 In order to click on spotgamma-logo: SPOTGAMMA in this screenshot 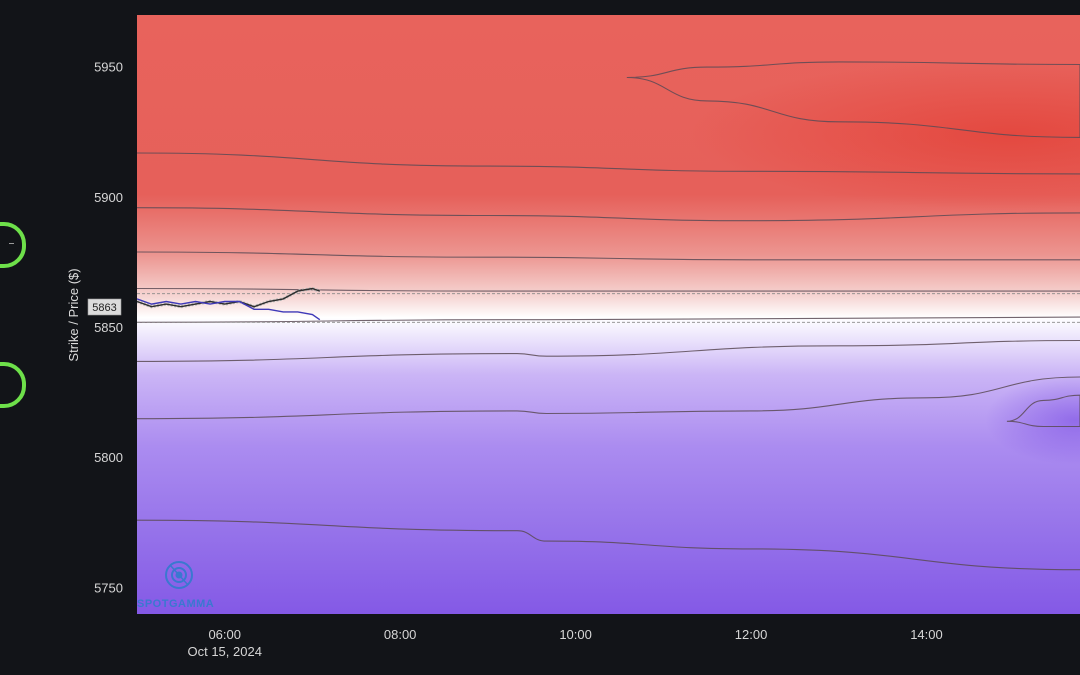, I will do `click(175, 585)`.